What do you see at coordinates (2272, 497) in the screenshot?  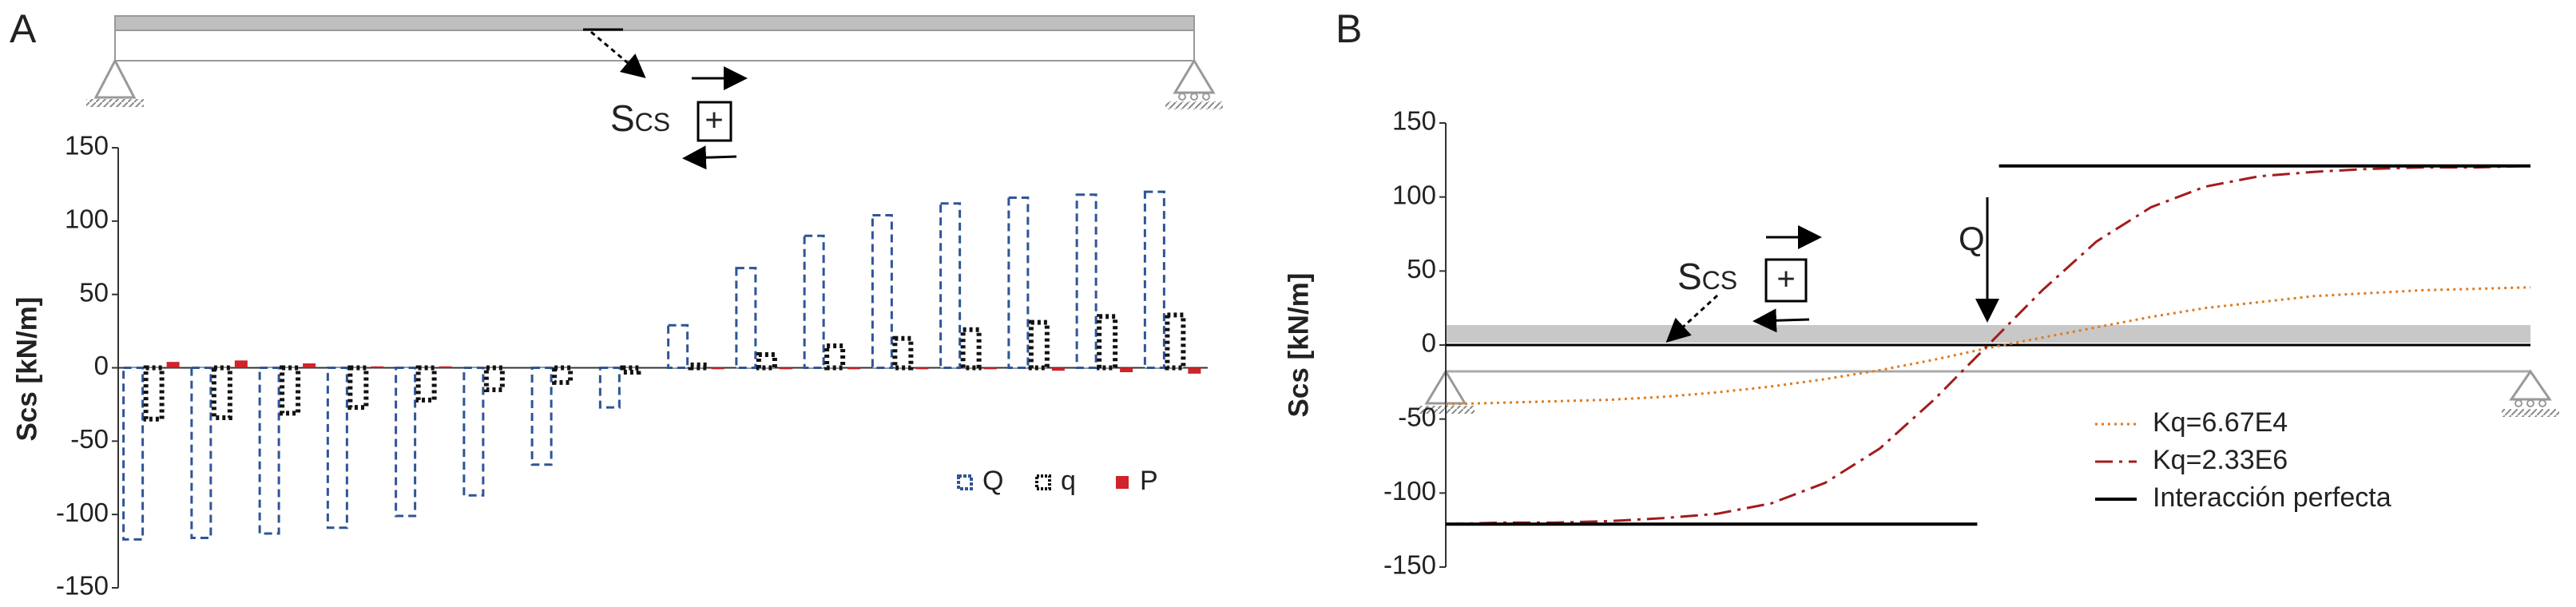 I see `legend-label: Interacción perfecta` at bounding box center [2272, 497].